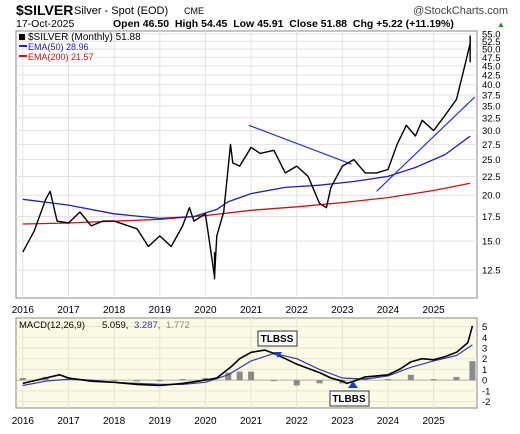 The width and height of the screenshot is (520, 434). I want to click on price-y-tick-label: 47.5, so click(491, 58).